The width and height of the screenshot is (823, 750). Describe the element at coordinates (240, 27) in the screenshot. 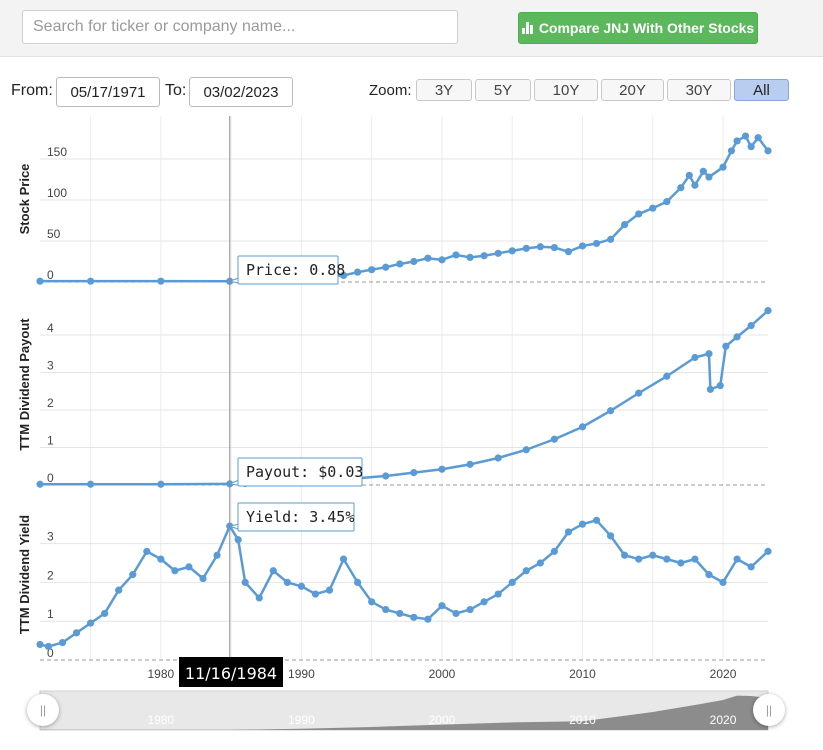

I see `search-input` at that location.